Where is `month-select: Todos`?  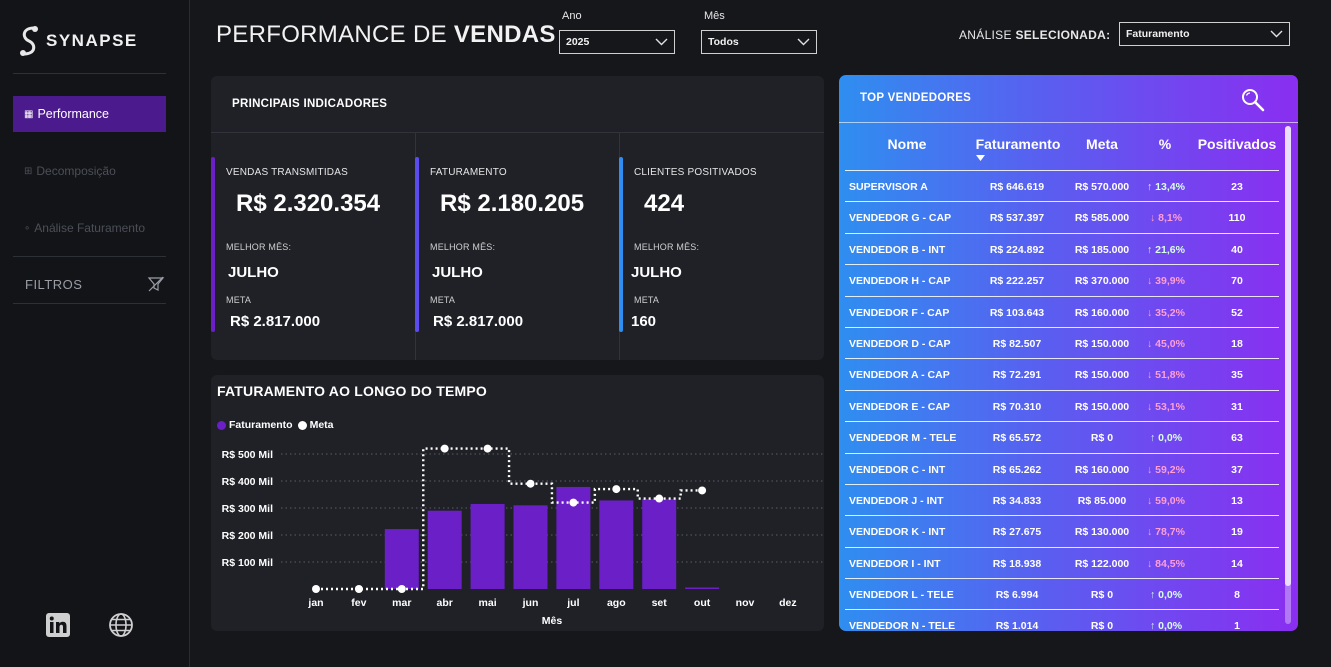 month-select: Todos is located at coordinates (759, 42).